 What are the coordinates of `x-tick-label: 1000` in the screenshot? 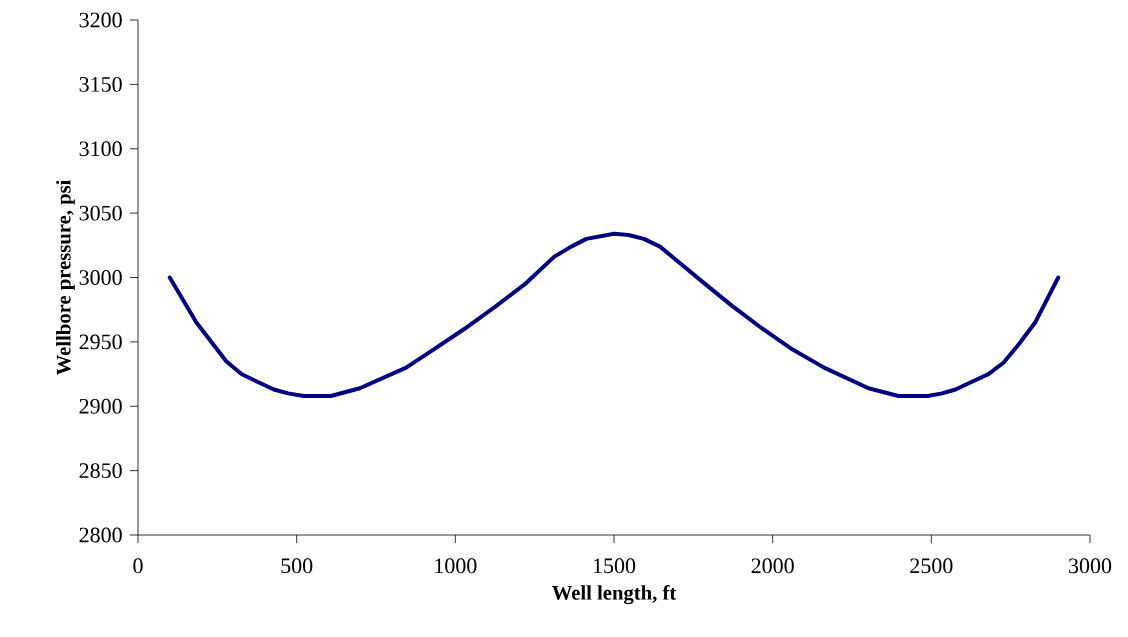 It's located at (456, 566).